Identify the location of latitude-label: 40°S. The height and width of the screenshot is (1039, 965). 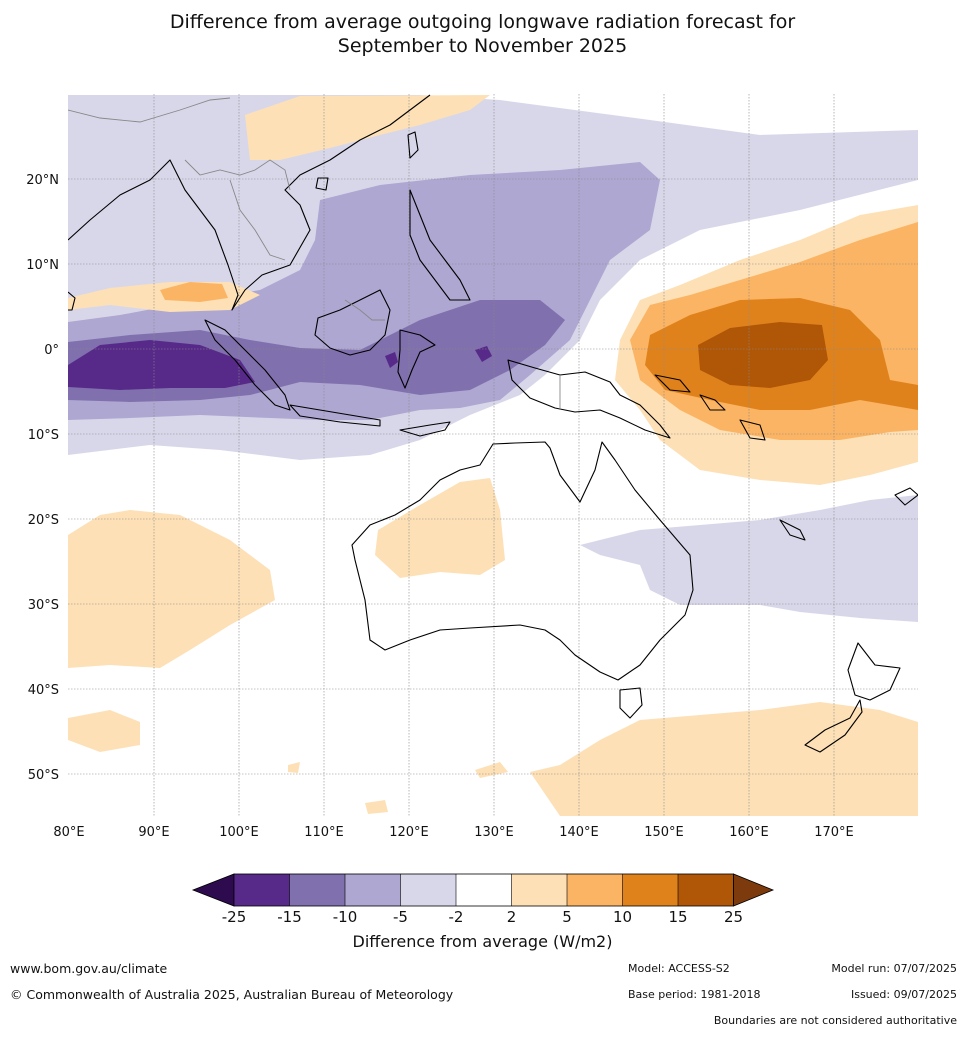
(43, 690).